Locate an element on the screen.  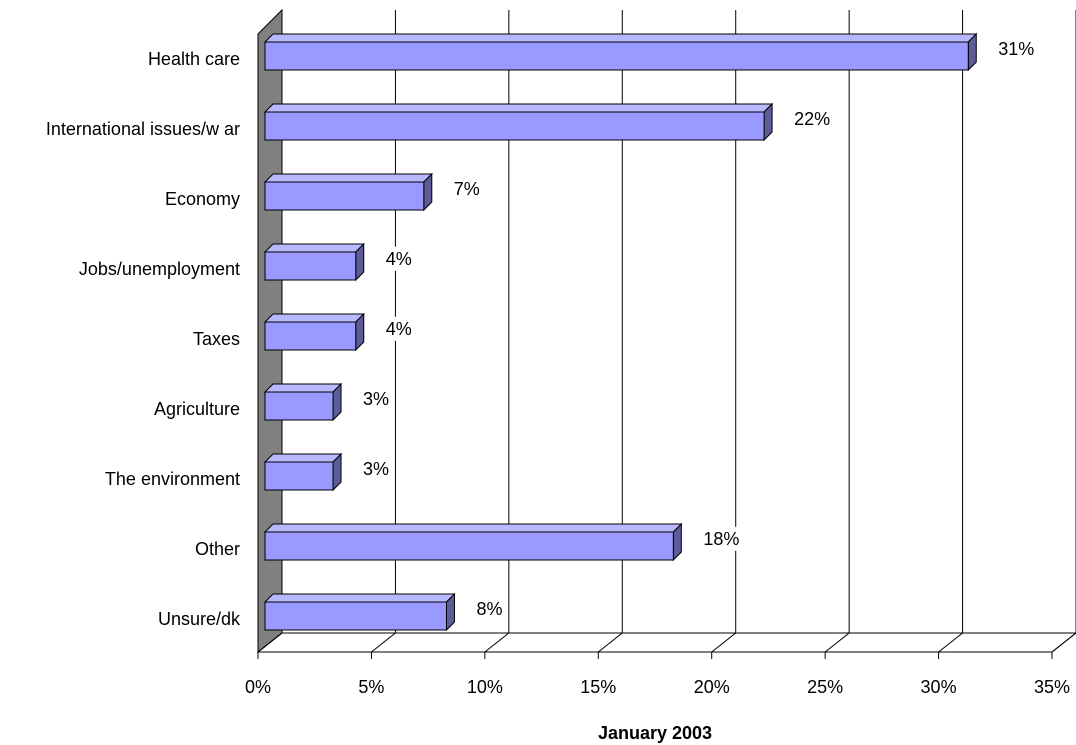
x-tick-label: 15% is located at coordinates (598, 687).